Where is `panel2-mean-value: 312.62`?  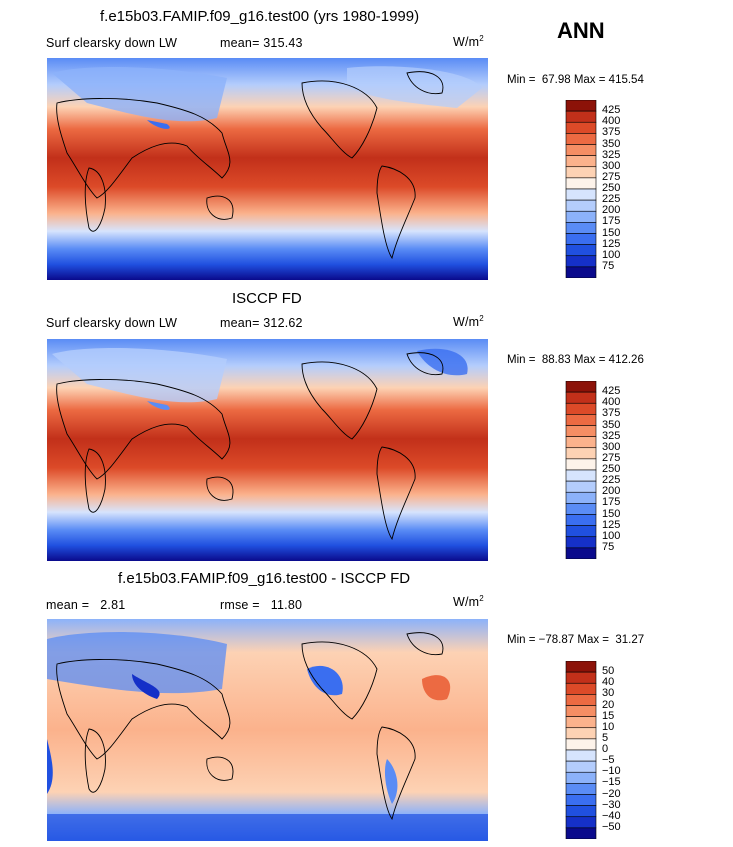
panel2-mean-value: 312.62 is located at coordinates (283, 323).